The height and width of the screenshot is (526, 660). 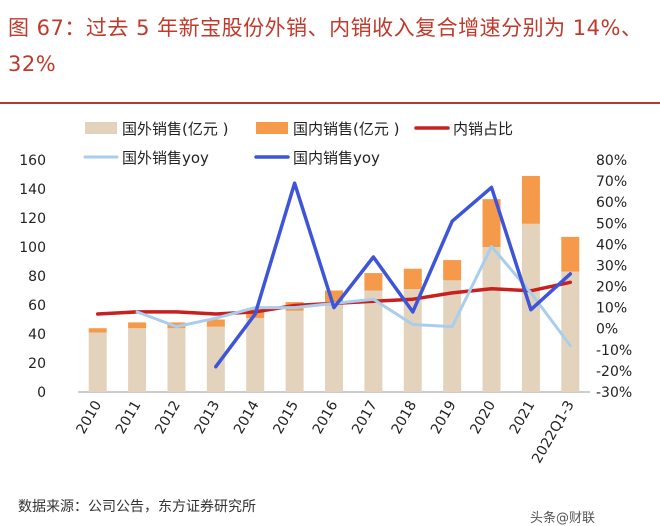 I want to click on legend-label: 国内销售yoy, so click(x=336, y=158).